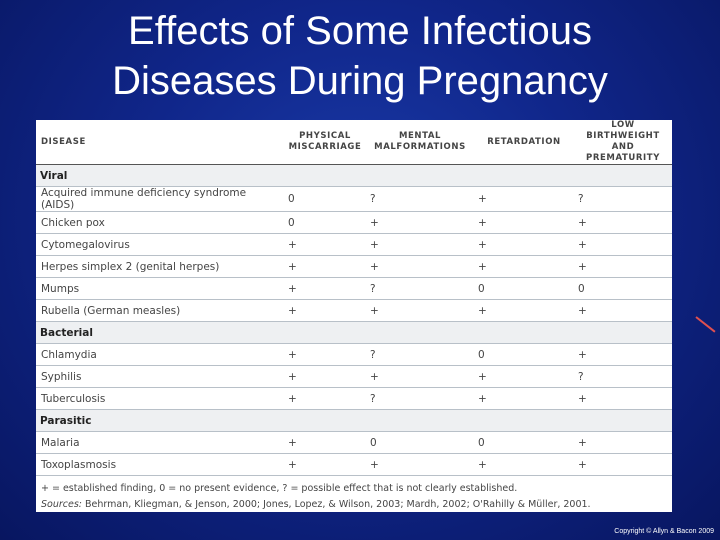  I want to click on section-row: Parasitic, so click(354, 420).